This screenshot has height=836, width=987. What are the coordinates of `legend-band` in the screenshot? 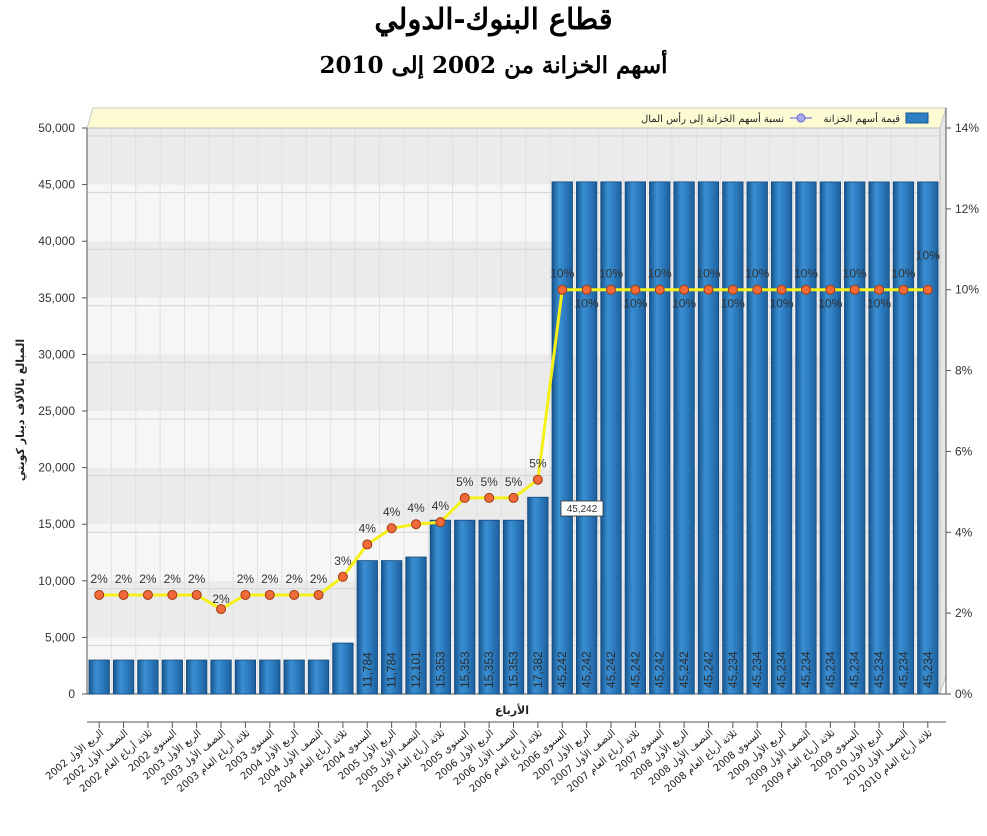 It's located at (516, 118).